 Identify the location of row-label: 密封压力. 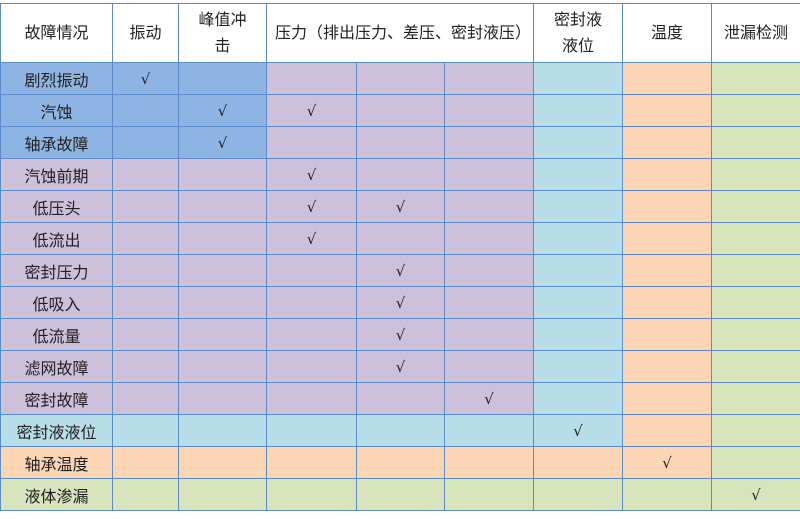
(56, 270).